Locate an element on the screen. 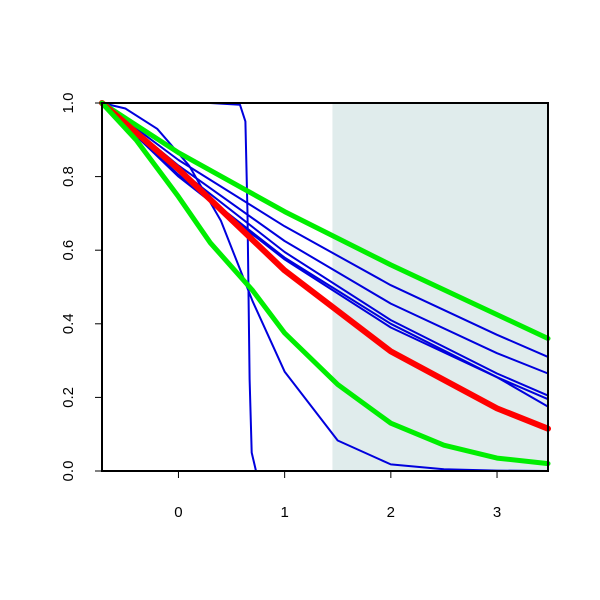 Image resolution: width=600 pixels, height=600 pixels. x-tick-label: 0 is located at coordinates (178, 512).